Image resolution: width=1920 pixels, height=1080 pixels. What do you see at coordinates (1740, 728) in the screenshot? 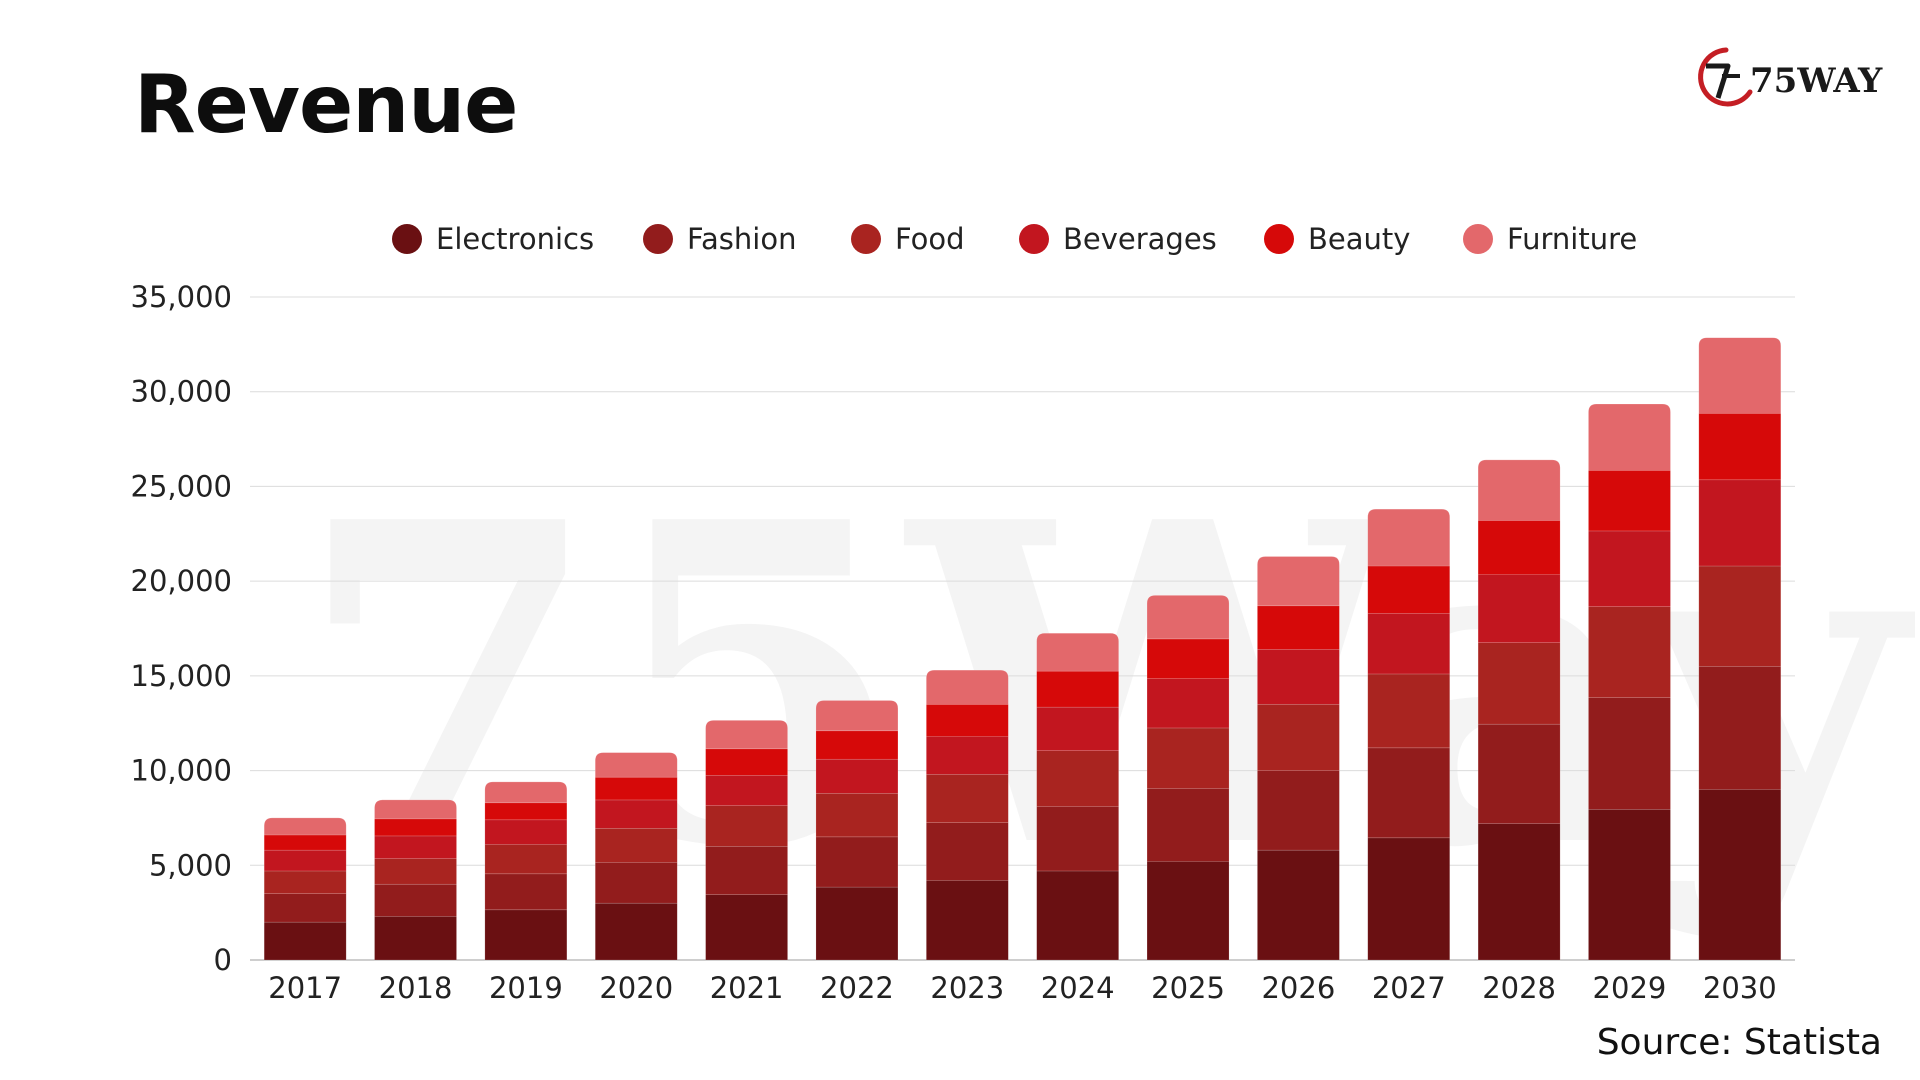
I see `bar-segment-fashion-2030` at bounding box center [1740, 728].